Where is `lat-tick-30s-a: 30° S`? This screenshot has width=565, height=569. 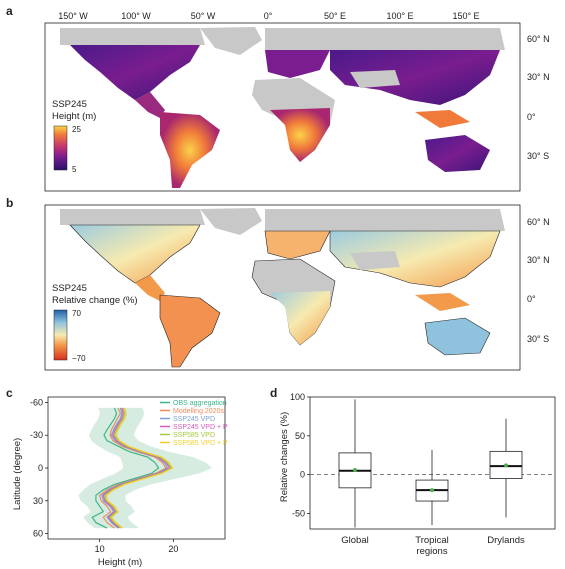 lat-tick-30s-a: 30° S is located at coordinates (538, 156).